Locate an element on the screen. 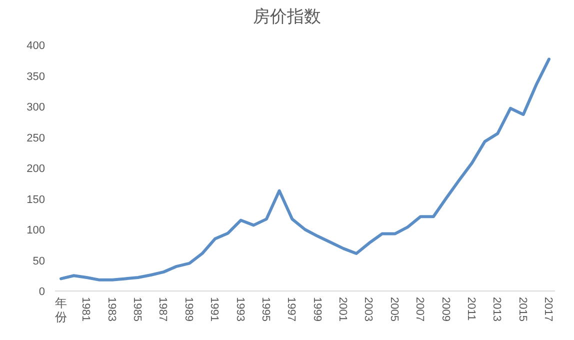 This screenshot has height=340, width=574. x-tick-label: 2017 is located at coordinates (548, 309).